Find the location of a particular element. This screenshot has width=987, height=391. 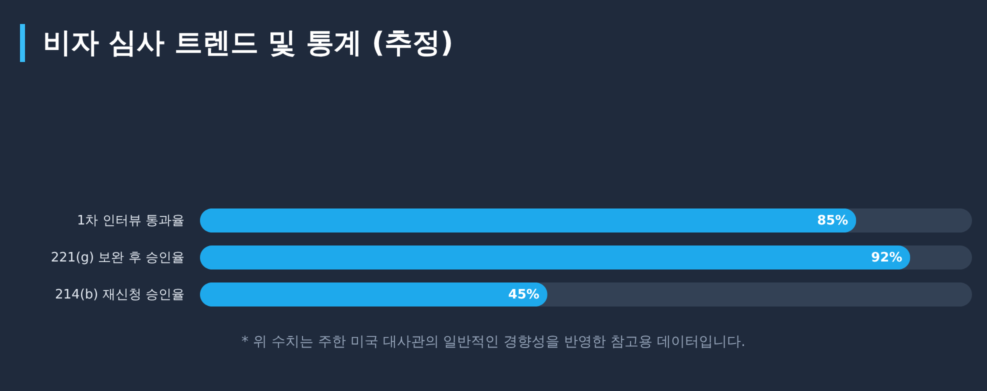

text: * 위 수치는 주한 미국 대사관의 일반적인 경향성을 반영한 참고용 데이터입니다. is located at coordinates (493, 342).